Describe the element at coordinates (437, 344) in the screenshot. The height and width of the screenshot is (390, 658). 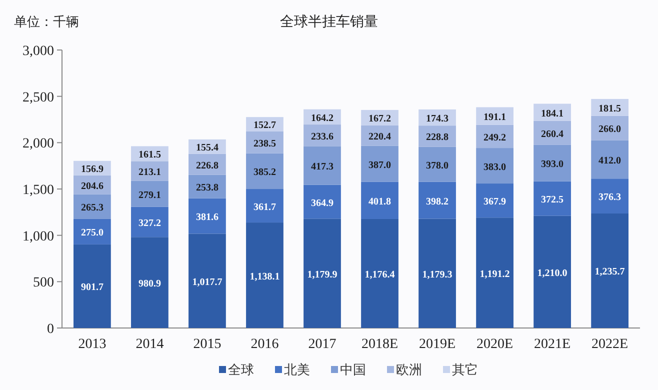
I see `x-tick-label: 2019E` at that location.